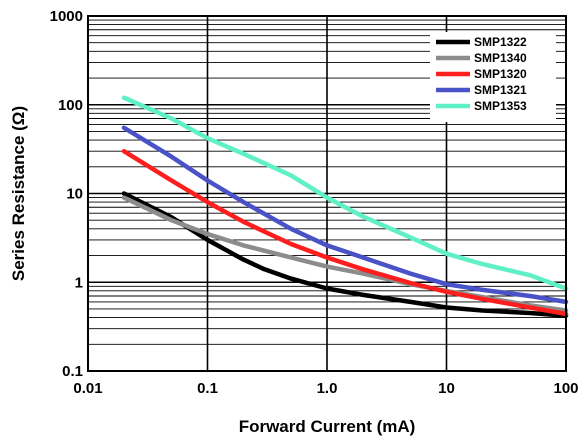  What do you see at coordinates (18, 193) in the screenshot?
I see `y-axis-title: Series Resistance (Ω)` at bounding box center [18, 193].